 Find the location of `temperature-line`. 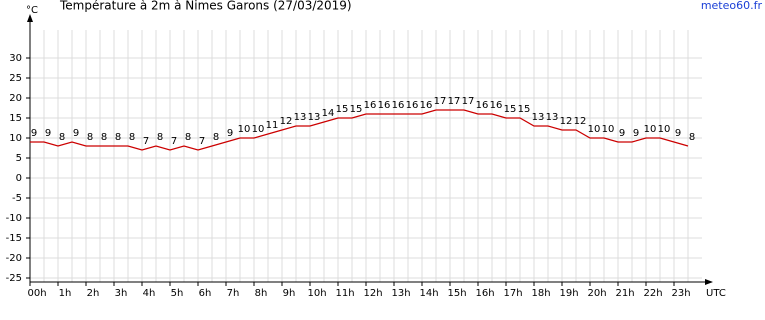

temperature-line is located at coordinates (359, 130).